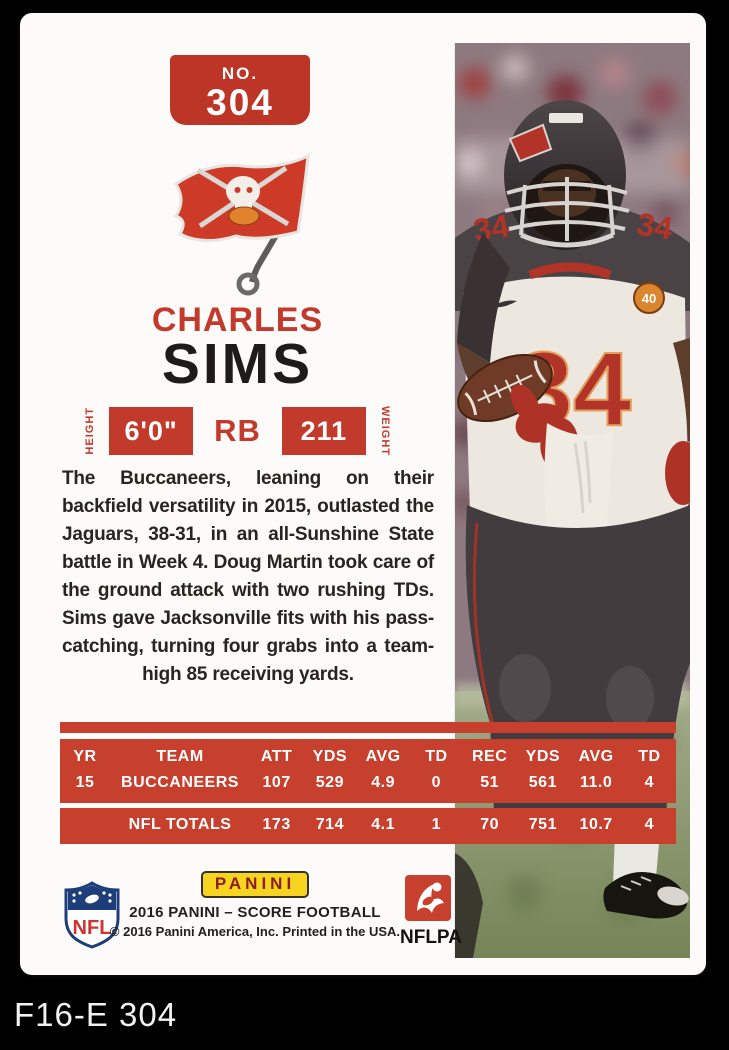 The height and width of the screenshot is (1050, 729). I want to click on buccaneers-flag-icon, so click(241, 224).